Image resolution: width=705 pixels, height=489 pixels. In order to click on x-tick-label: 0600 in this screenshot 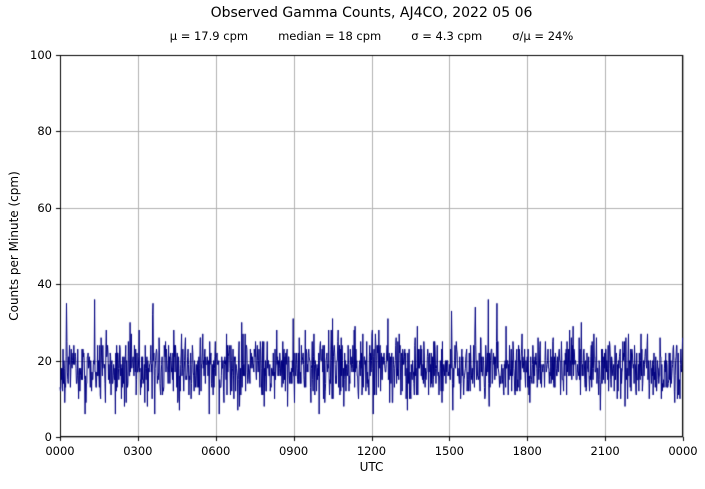, I will do `click(216, 451)`.